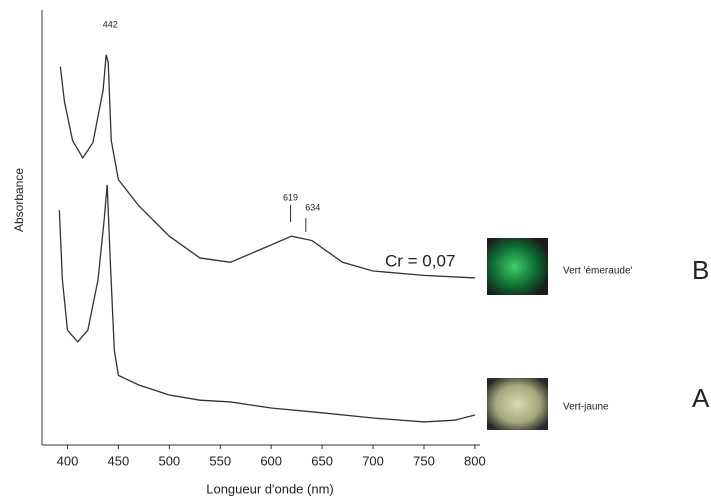  I want to click on annotation: Cr = 0,07, so click(420, 260).